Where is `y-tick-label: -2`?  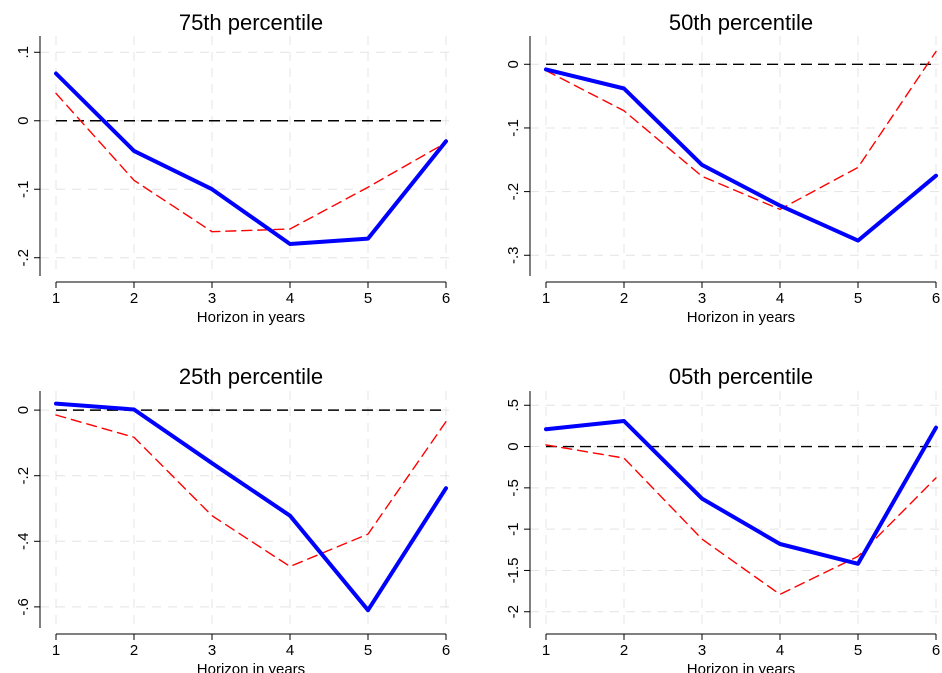
y-tick-label: -2 is located at coordinates (513, 611).